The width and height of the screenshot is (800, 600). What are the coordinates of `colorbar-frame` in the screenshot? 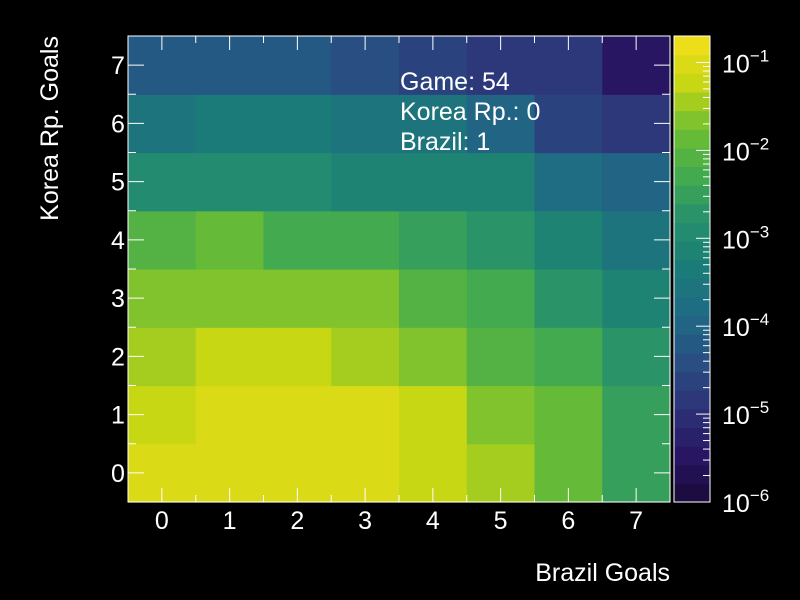 It's located at (692, 269).